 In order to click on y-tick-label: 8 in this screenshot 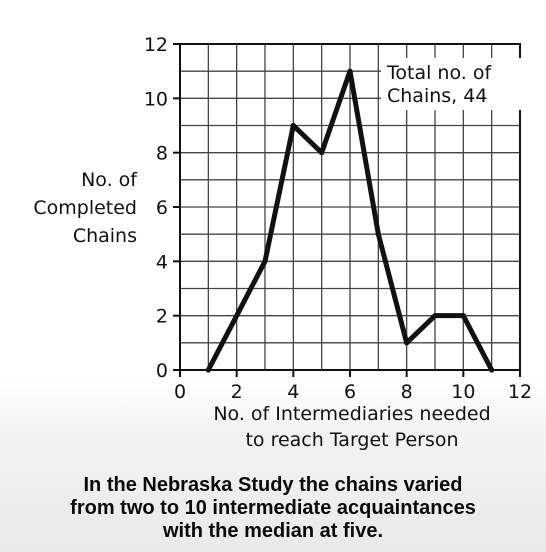, I will do `click(162, 154)`.